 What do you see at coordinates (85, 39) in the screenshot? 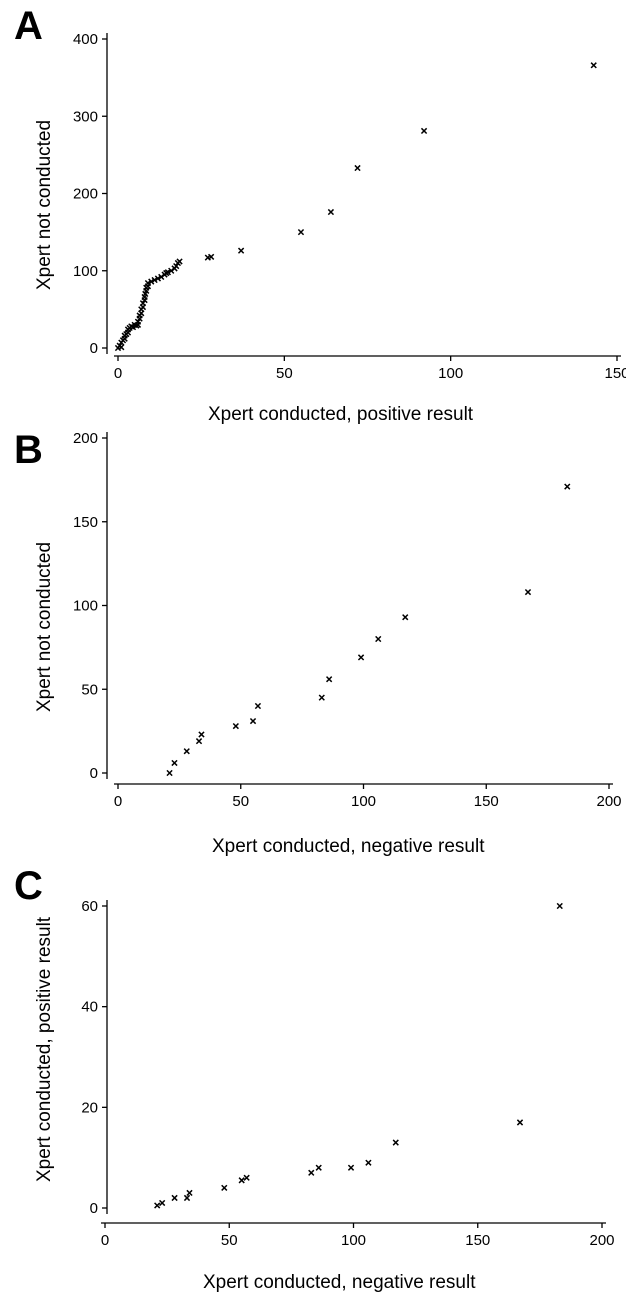
I see `y-tick-label-a: 400` at bounding box center [85, 39].